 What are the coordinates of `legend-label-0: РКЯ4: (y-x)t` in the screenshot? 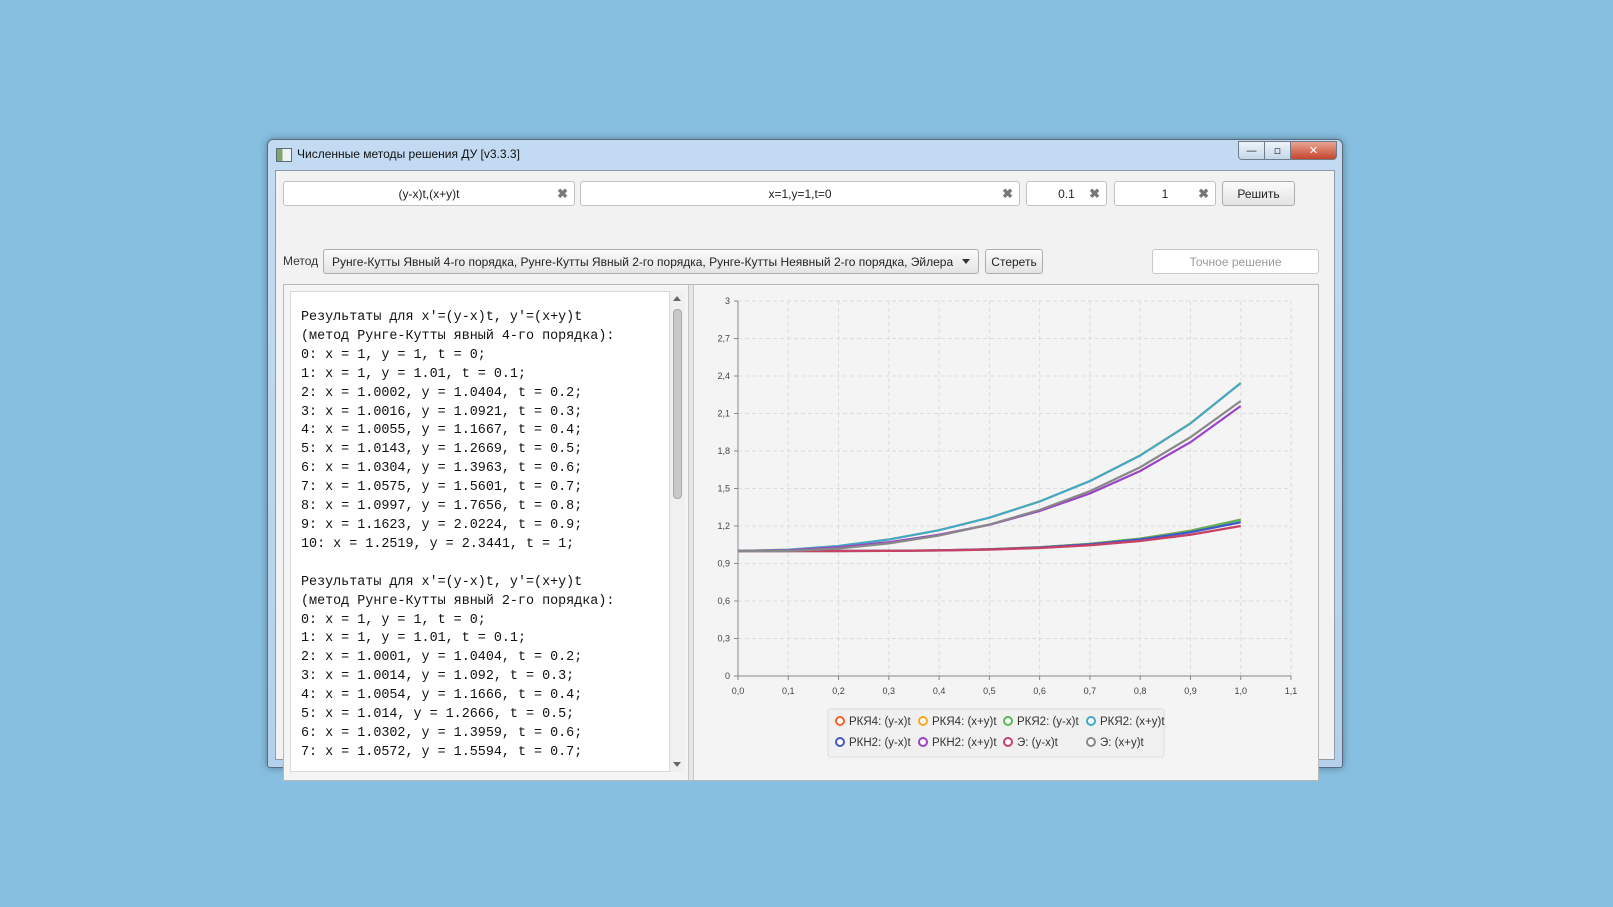 It's located at (880, 722).